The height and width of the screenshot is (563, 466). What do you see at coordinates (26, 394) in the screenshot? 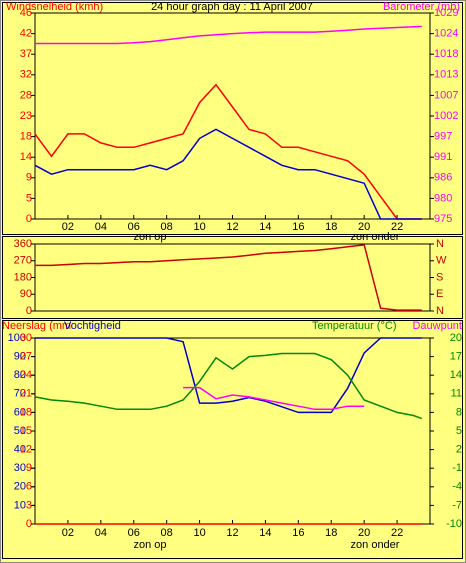
I see `y3-tick-label: 21` at bounding box center [26, 394].